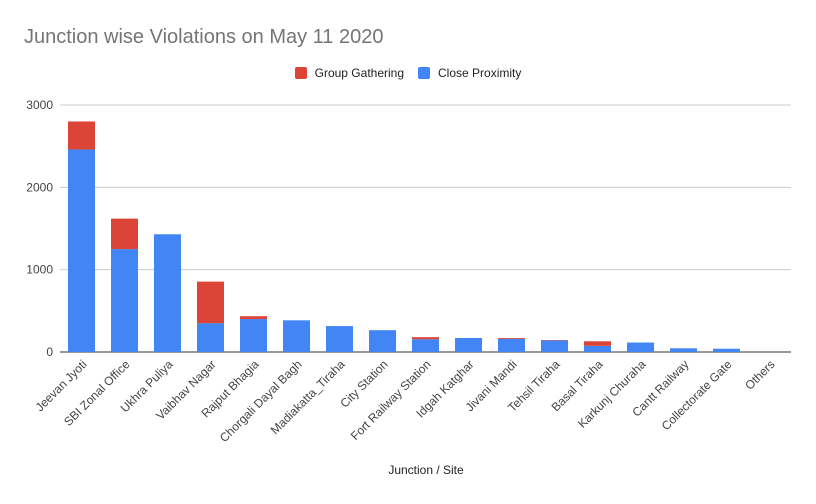 Image resolution: width=816 pixels, height=504 pixels. I want to click on y-tick-label: 3000, so click(39, 105).